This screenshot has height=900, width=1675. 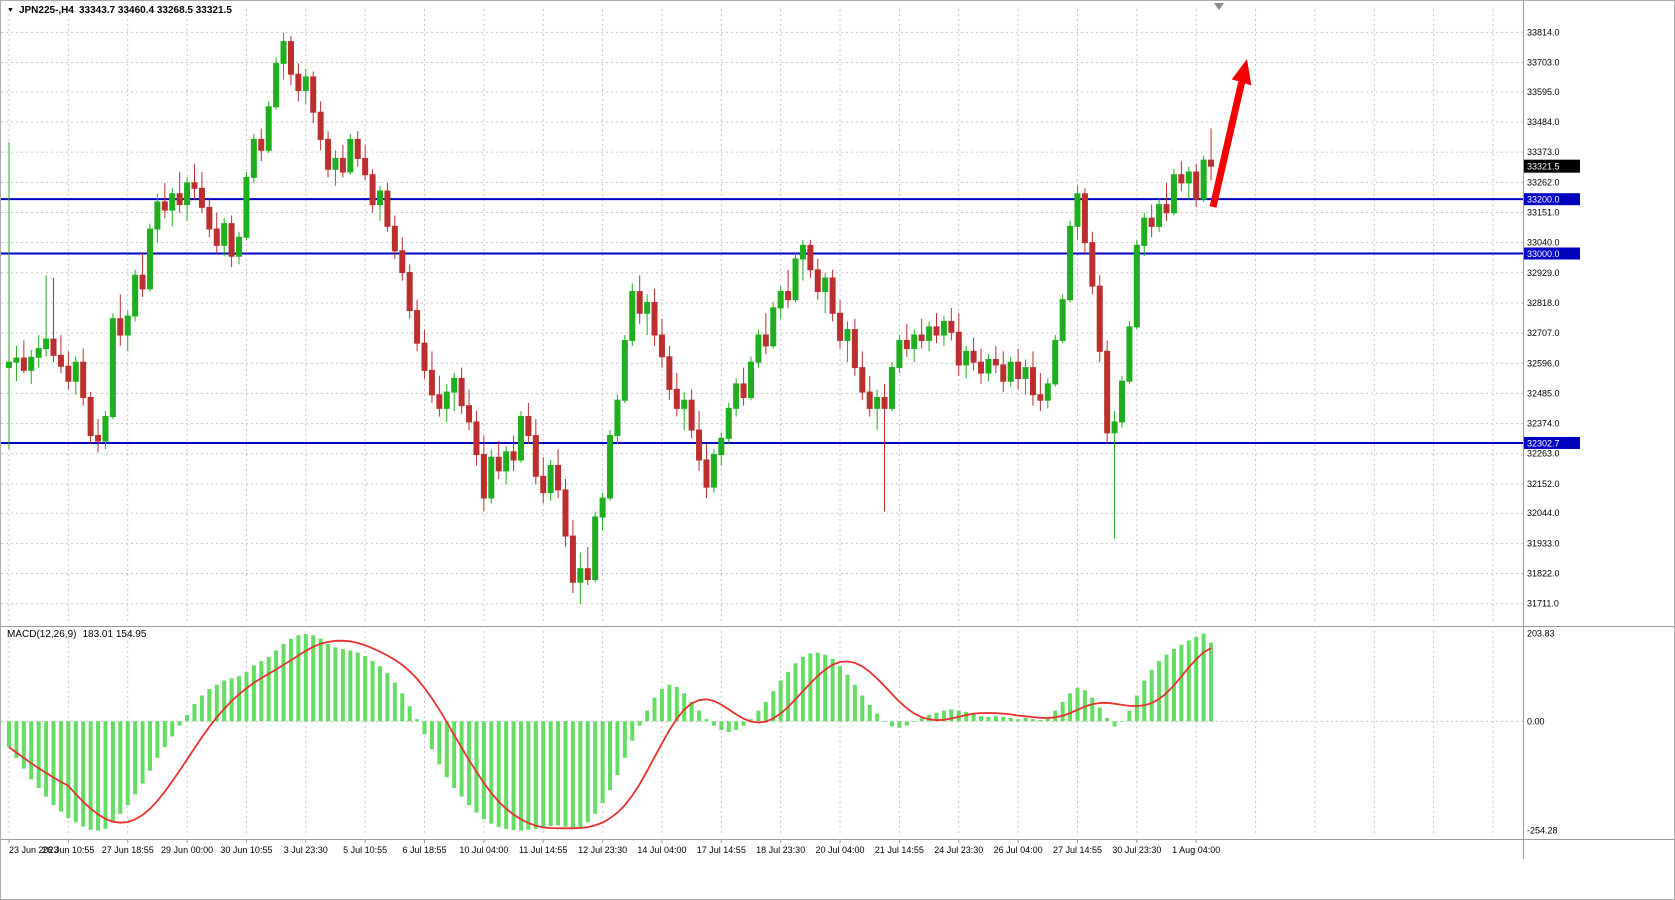 What do you see at coordinates (1542, 831) in the screenshot?
I see `svg-text: -254.28` at bounding box center [1542, 831].